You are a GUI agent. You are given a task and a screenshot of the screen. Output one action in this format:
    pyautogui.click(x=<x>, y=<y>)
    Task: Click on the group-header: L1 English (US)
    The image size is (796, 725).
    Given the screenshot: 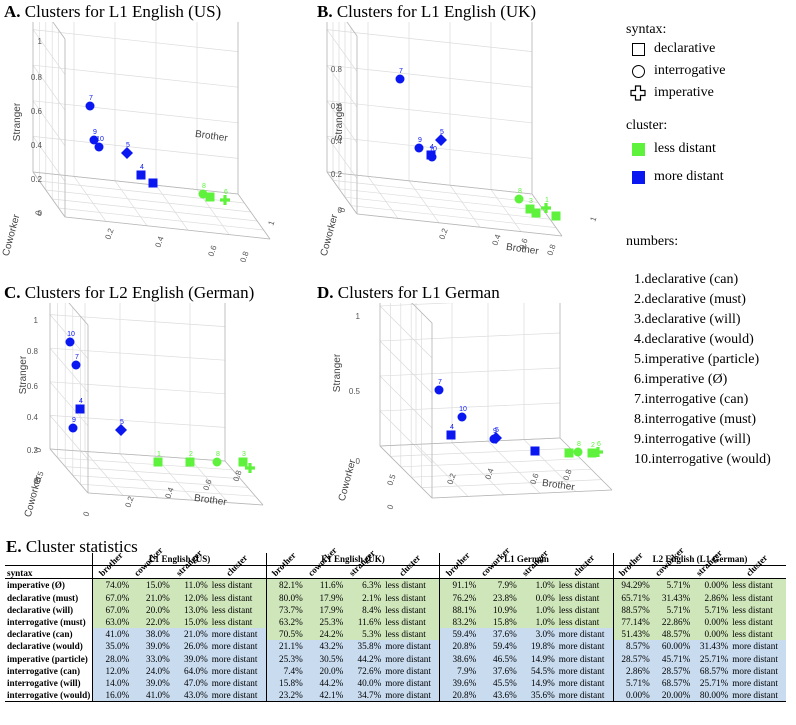 What is the action you would take?
    pyautogui.click(x=179, y=560)
    